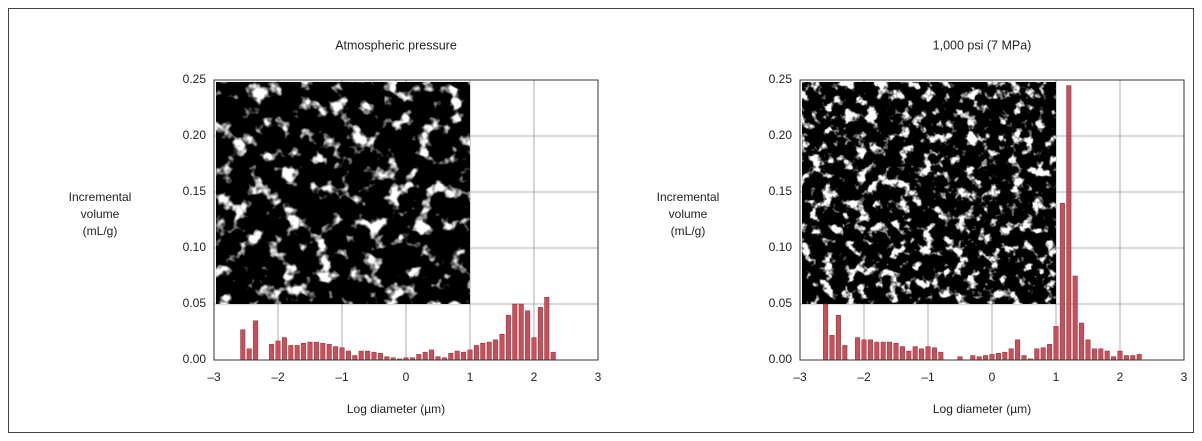 Image resolution: width=1202 pixels, height=441 pixels. I want to click on x-tick-label: –2, so click(864, 377).